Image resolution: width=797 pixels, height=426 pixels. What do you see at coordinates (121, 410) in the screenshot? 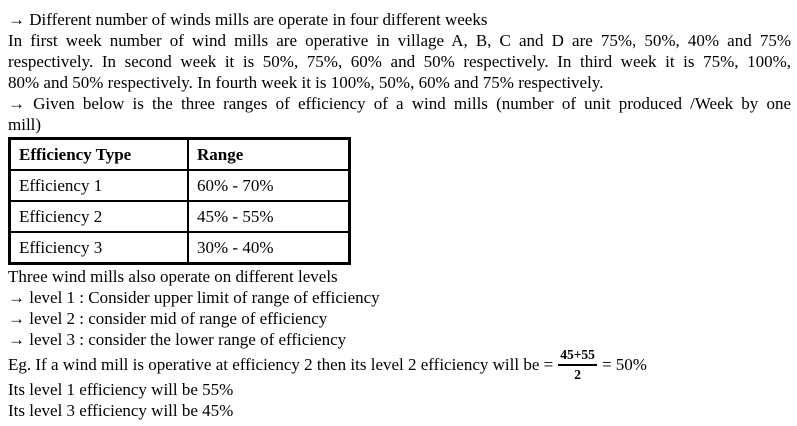
I see `example-result-line: Its level 3 efficiency will be 45%` at bounding box center [121, 410].